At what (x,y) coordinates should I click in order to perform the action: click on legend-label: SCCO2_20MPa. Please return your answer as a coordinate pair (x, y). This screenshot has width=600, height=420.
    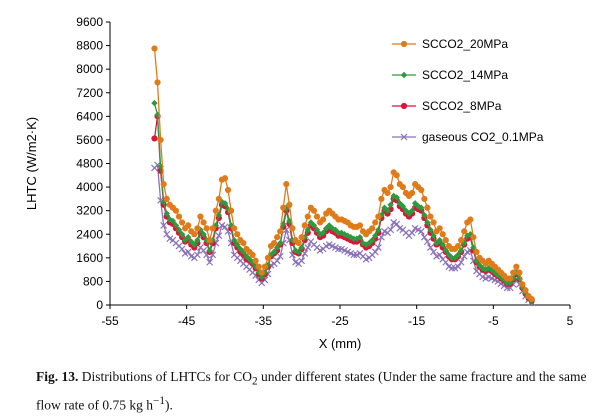
    Looking at the image, I should click on (465, 44).